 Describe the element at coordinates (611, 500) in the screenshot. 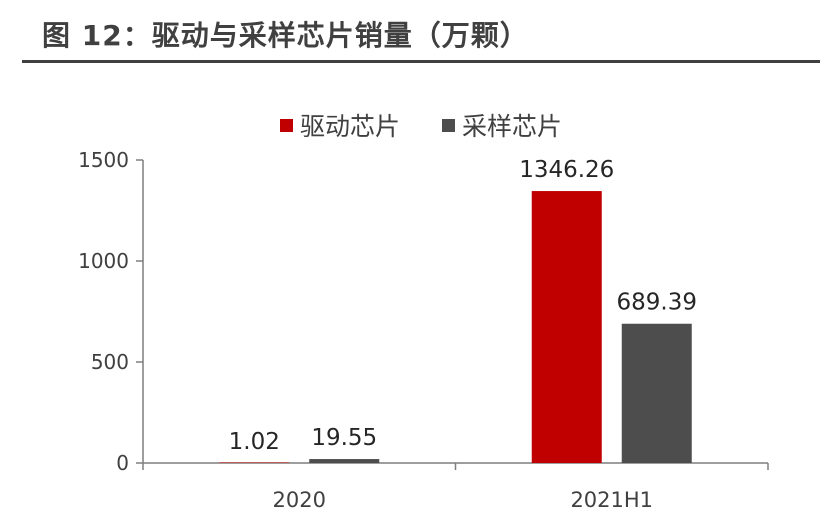

I see `x-category-label: 2021H1` at that location.